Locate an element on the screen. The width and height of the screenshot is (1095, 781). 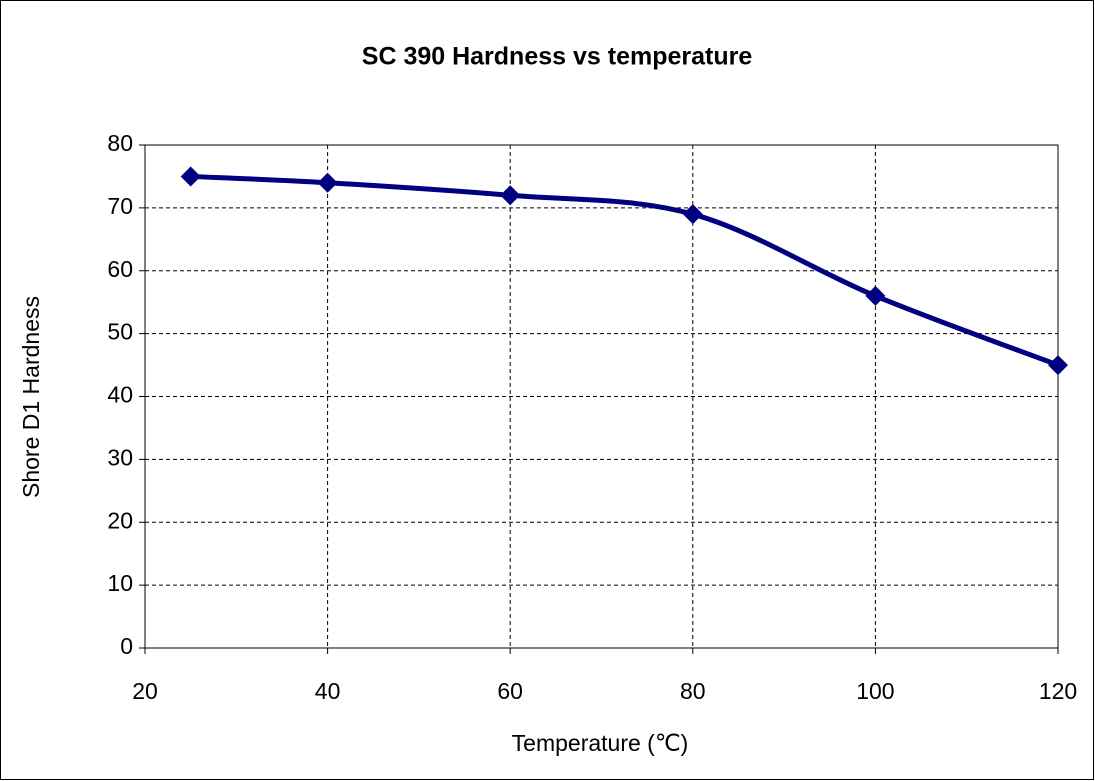
y-tick-label: 40 is located at coordinates (120, 395).